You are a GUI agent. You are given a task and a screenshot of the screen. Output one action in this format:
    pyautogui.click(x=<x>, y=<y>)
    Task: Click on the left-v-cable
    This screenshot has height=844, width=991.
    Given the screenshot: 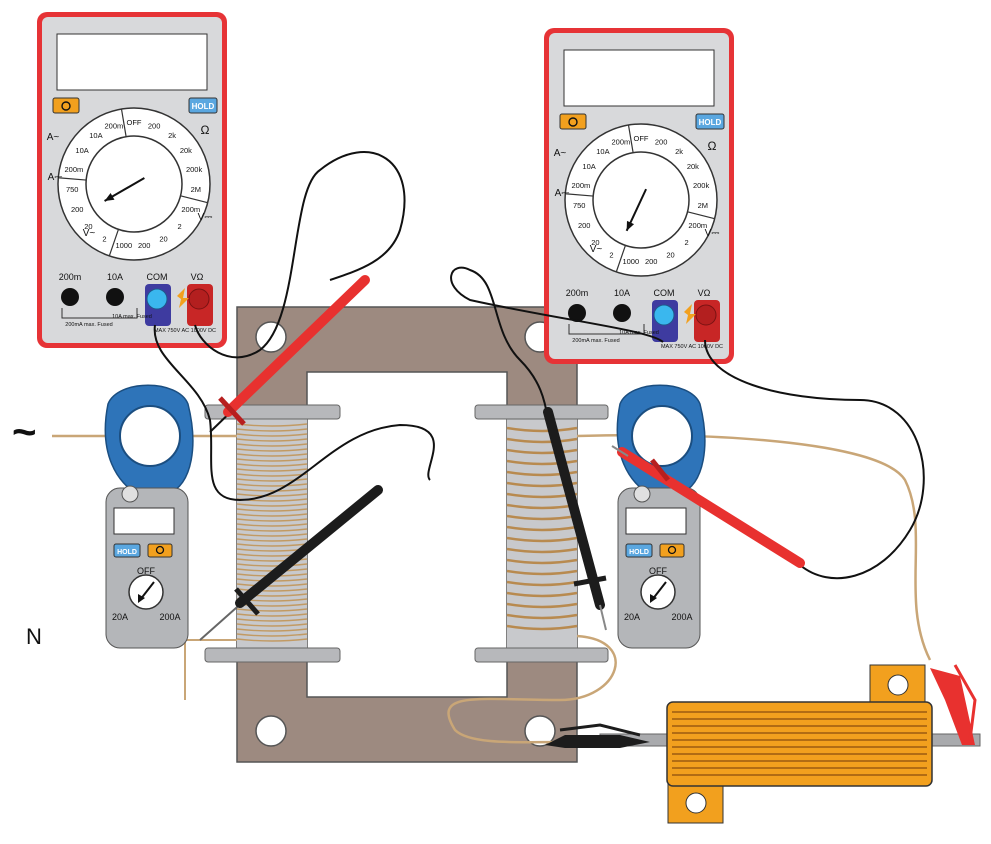 What is the action you would take?
    pyautogui.click(x=300, y=255)
    